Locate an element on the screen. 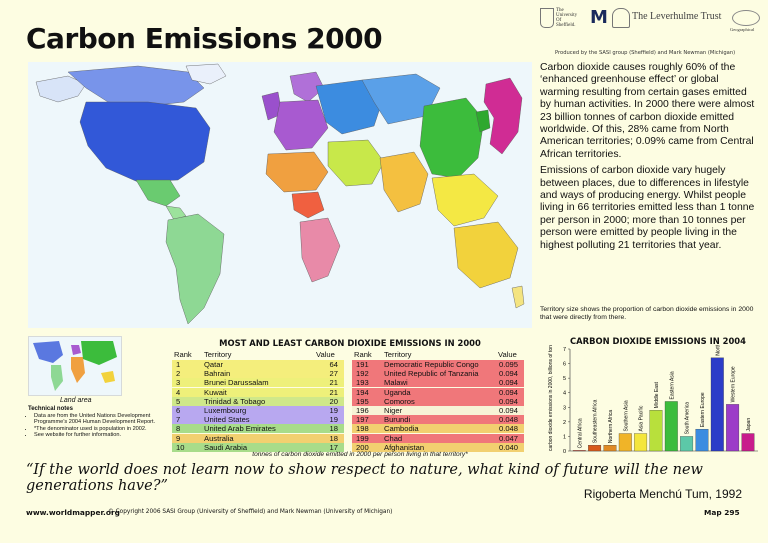 The height and width of the screenshot is (543, 768). category-label: Northern Africa is located at coordinates (611, 427).